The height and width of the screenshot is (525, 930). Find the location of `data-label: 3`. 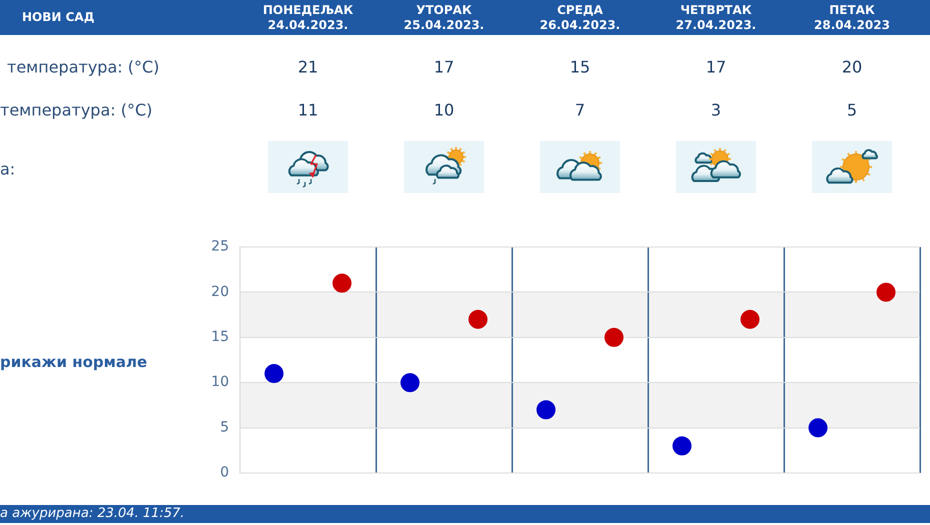

data-label: 3 is located at coordinates (716, 110).